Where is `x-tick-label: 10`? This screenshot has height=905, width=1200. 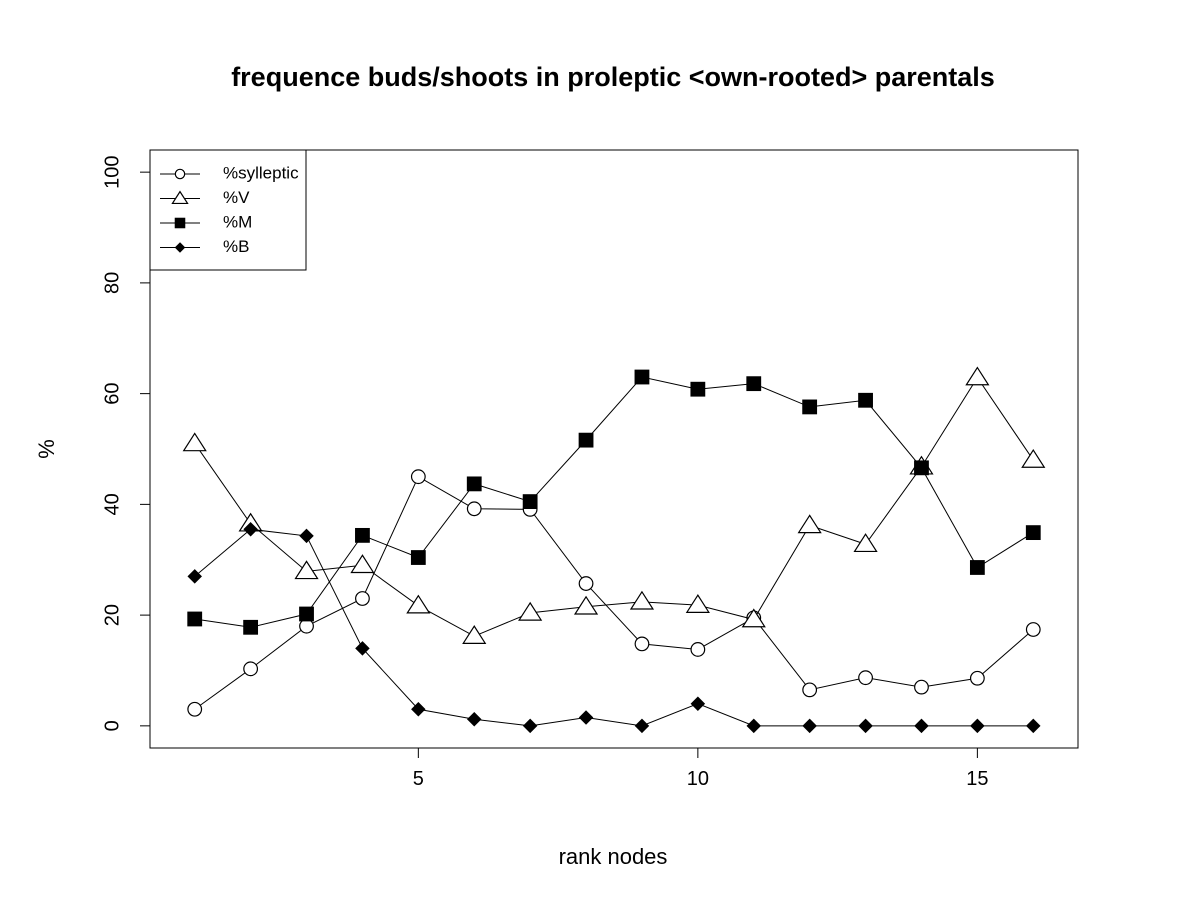 x-tick-label: 10 is located at coordinates (698, 779).